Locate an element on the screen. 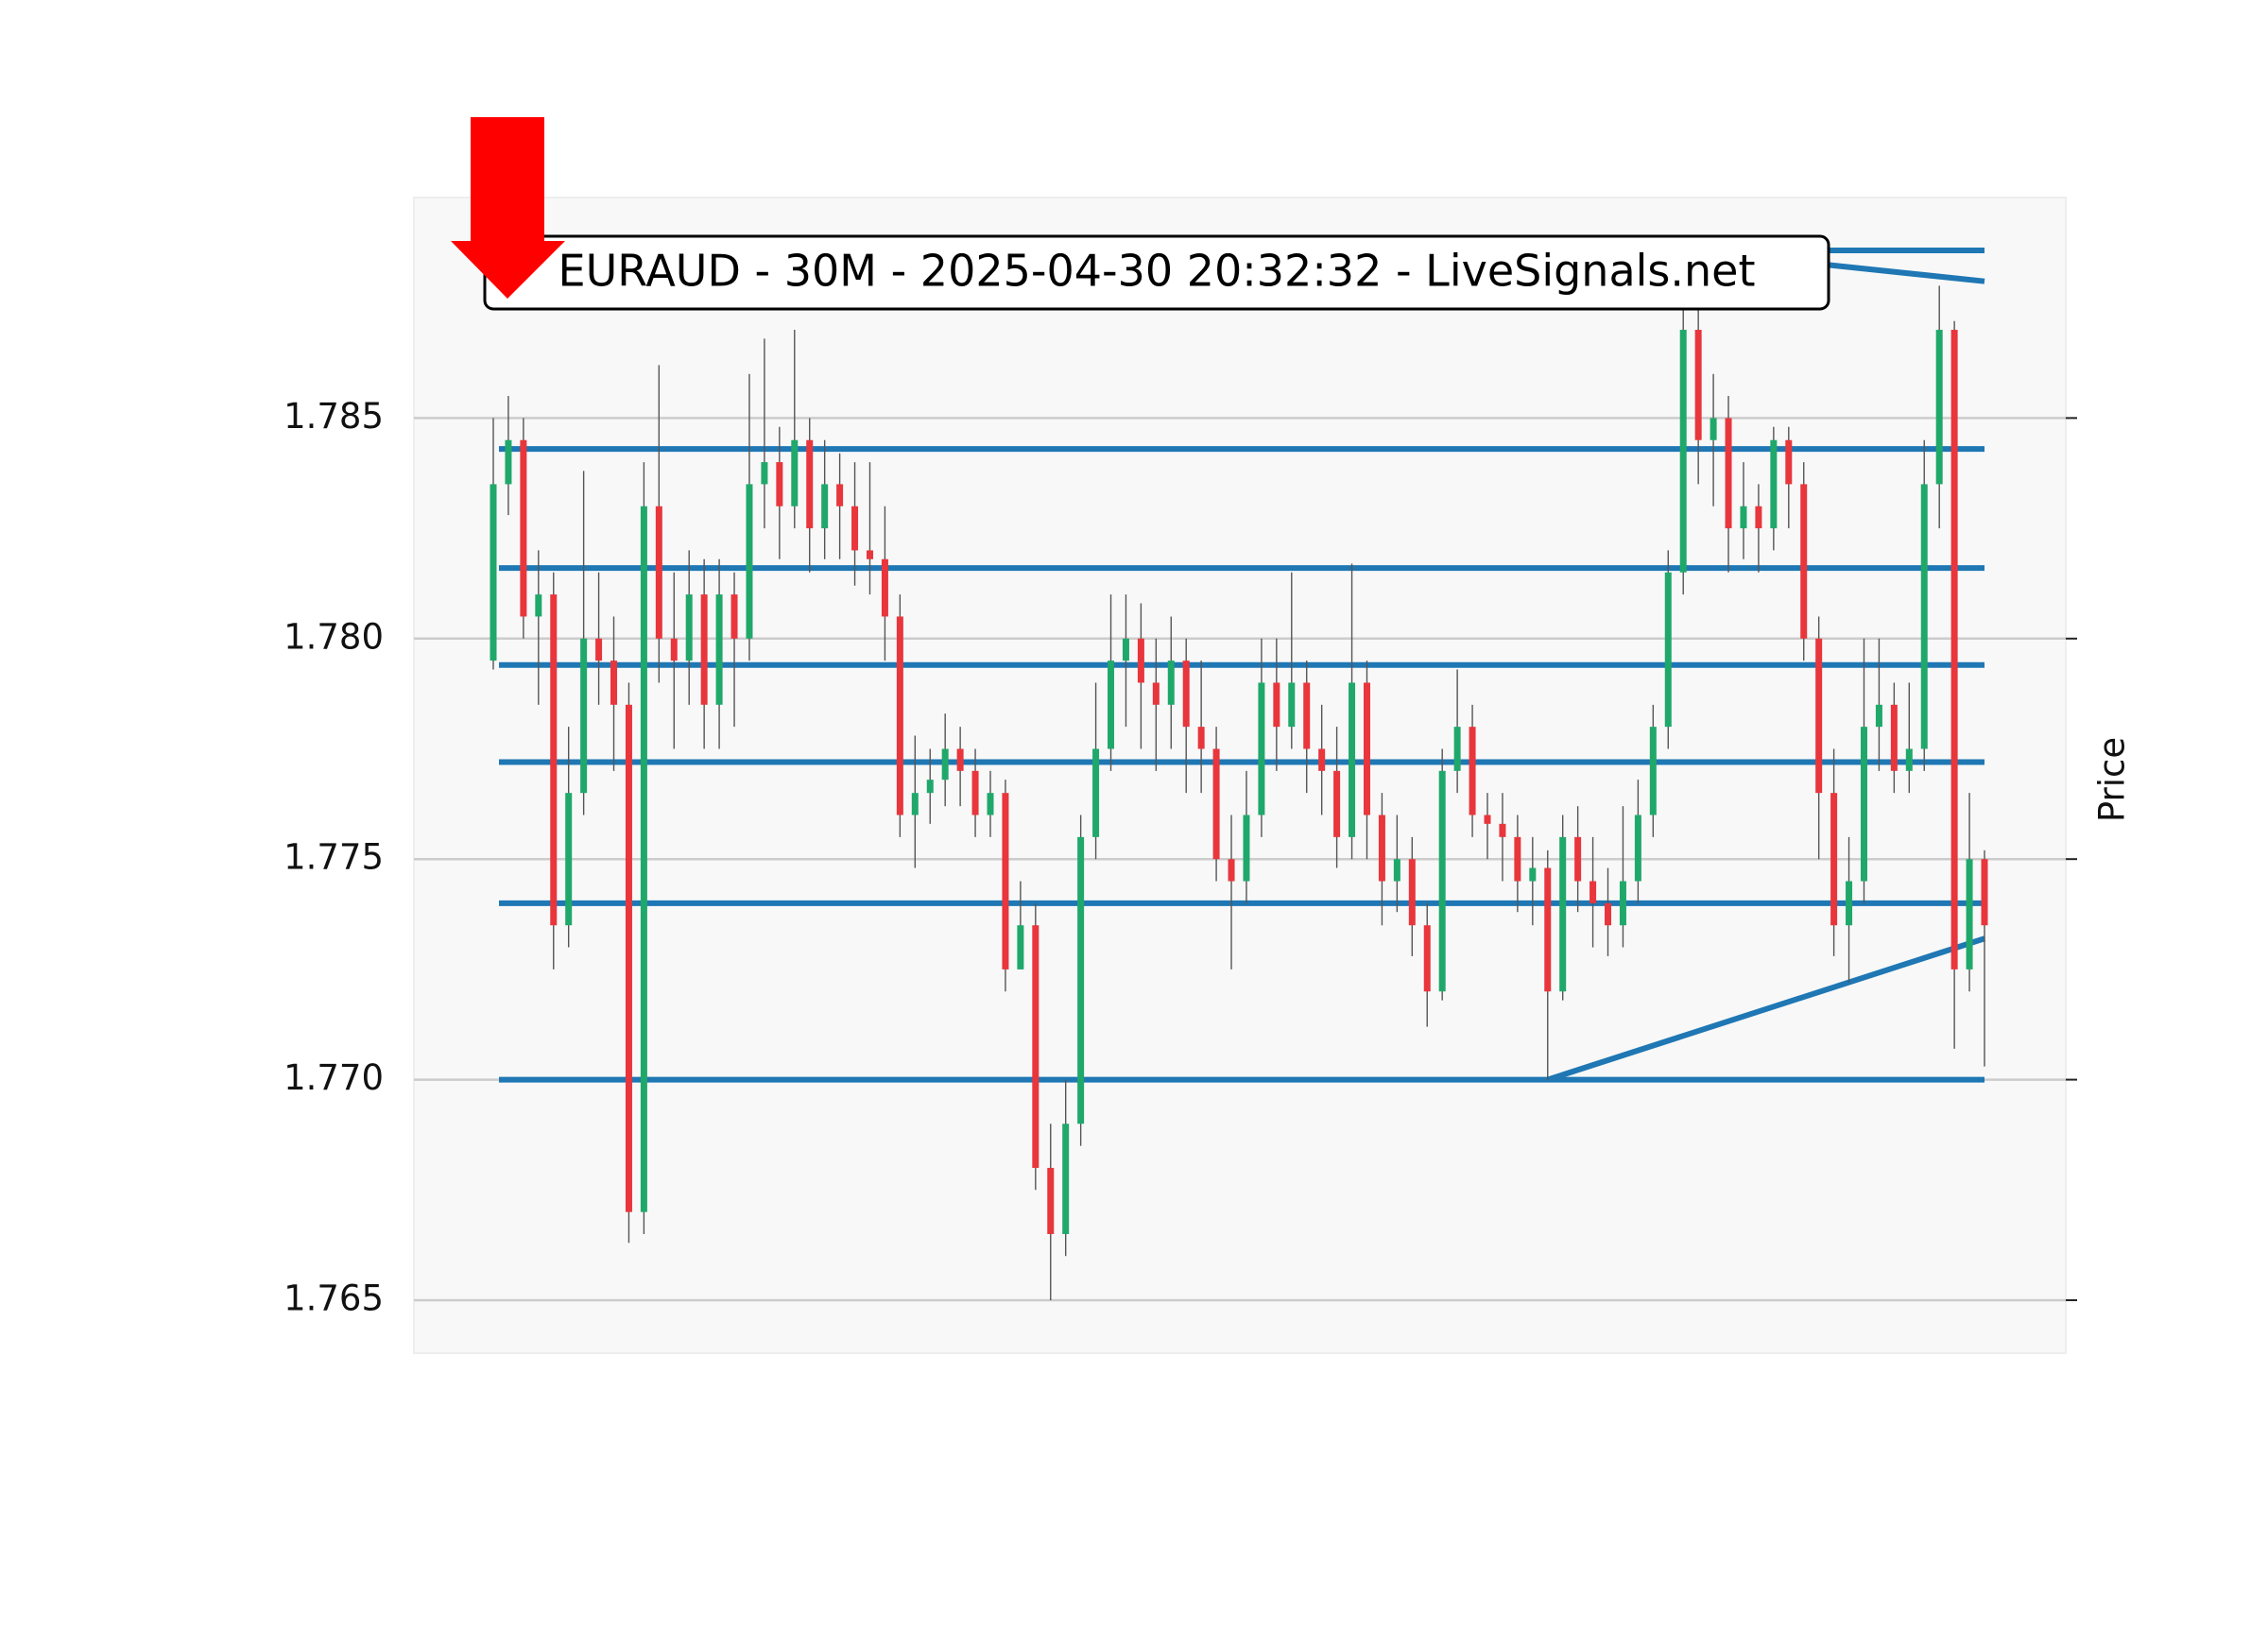  trend-line is located at coordinates (1765, 1009).